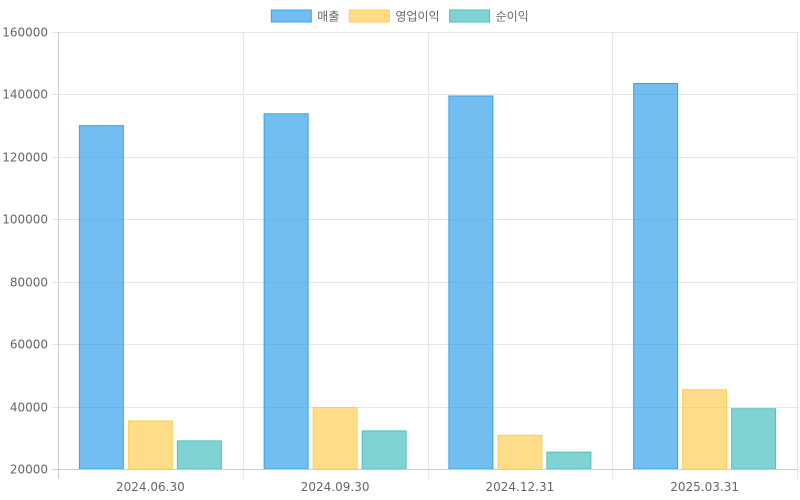 Image resolution: width=800 pixels, height=500 pixels. Describe the element at coordinates (520, 487) in the screenshot. I see `x-tick-label: 2024.12.31` at that location.